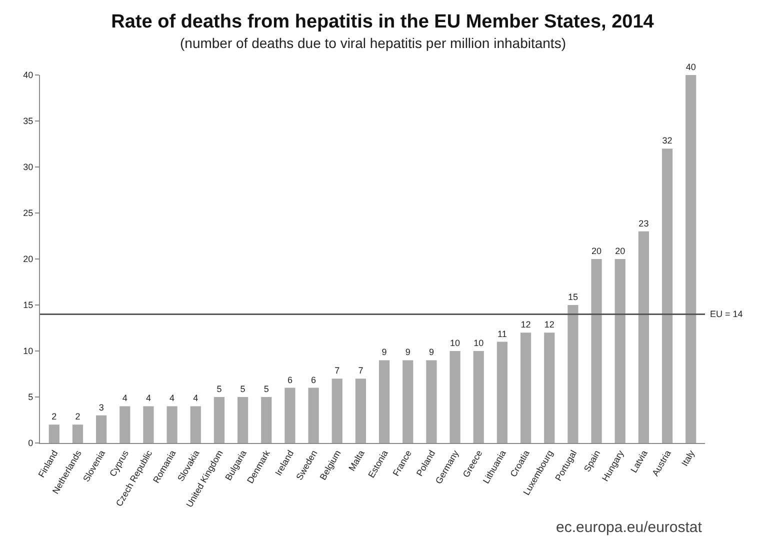 The height and width of the screenshot is (558, 765). What do you see at coordinates (28, 121) in the screenshot?
I see `y-tick-label: 35` at bounding box center [28, 121].